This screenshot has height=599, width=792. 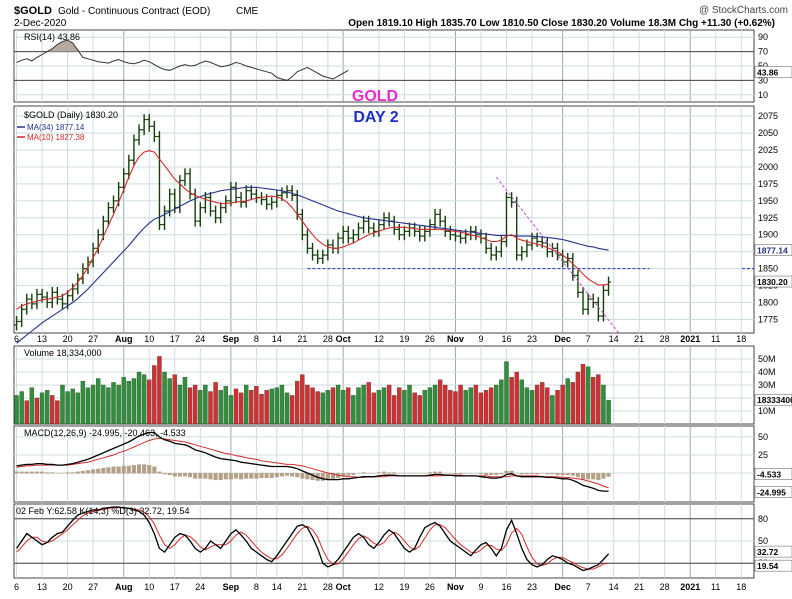 I want to click on x-tick-label: 14, so click(x=277, y=587).